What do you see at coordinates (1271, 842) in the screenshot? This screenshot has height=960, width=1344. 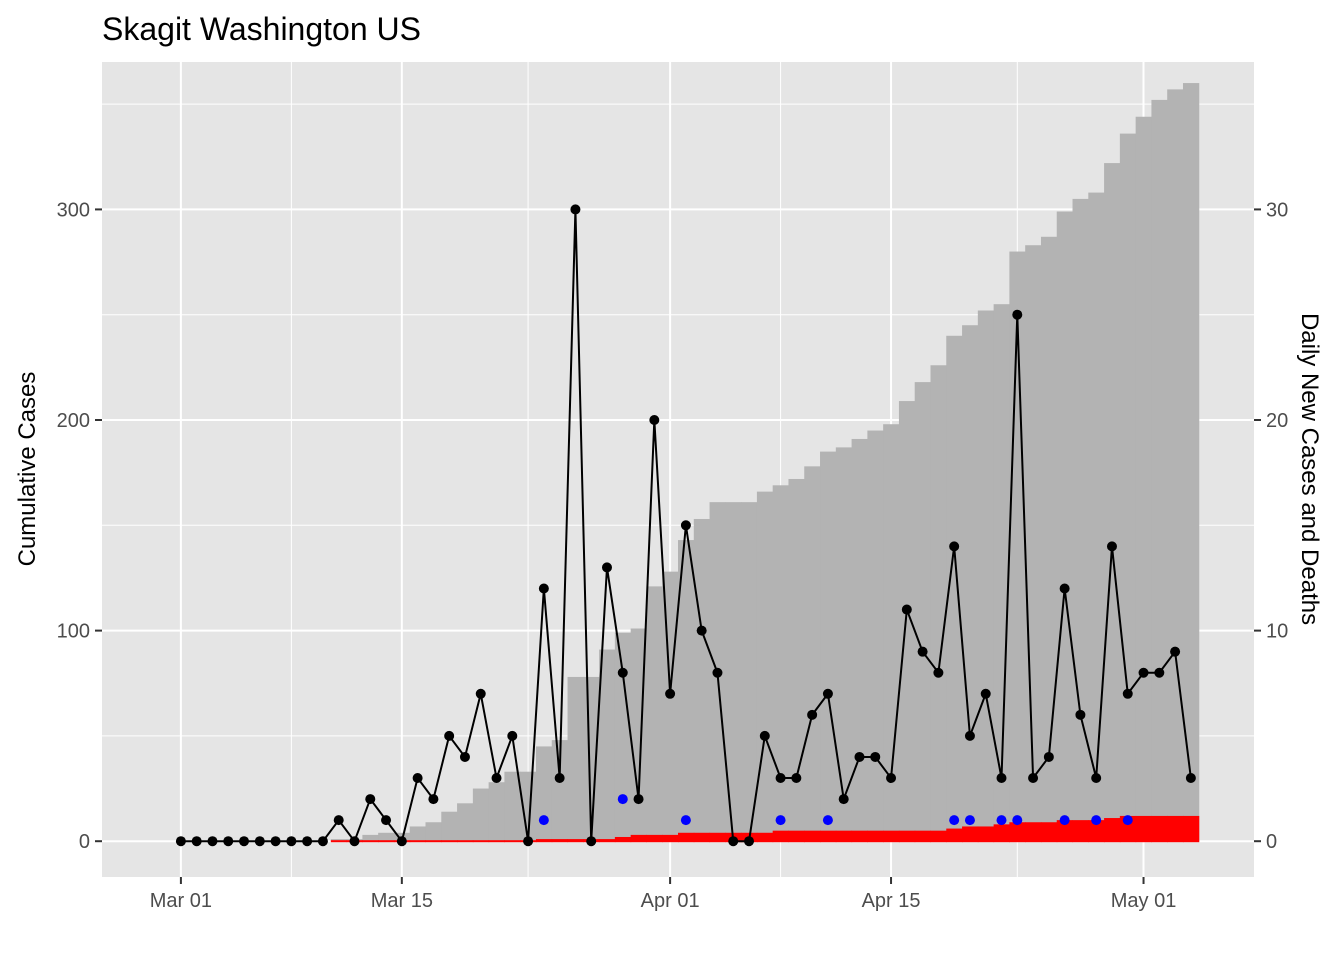 I see `y-right-tick-label: 0` at bounding box center [1271, 842].